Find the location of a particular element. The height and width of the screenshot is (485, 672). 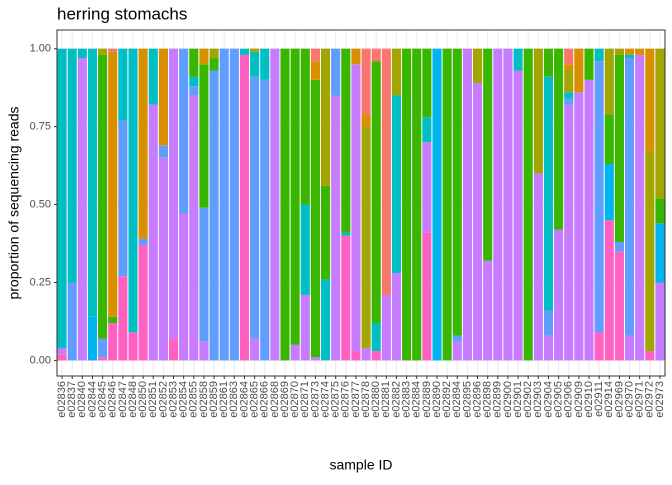

x-tick-label: e02890 is located at coordinates (437, 399).